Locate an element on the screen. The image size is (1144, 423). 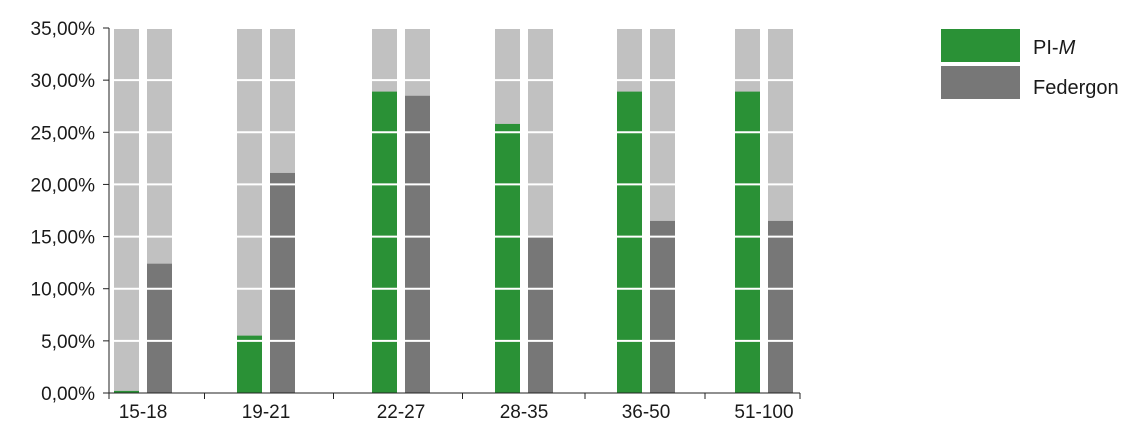
y-tick-label-4: 20,00% is located at coordinates (63, 185).